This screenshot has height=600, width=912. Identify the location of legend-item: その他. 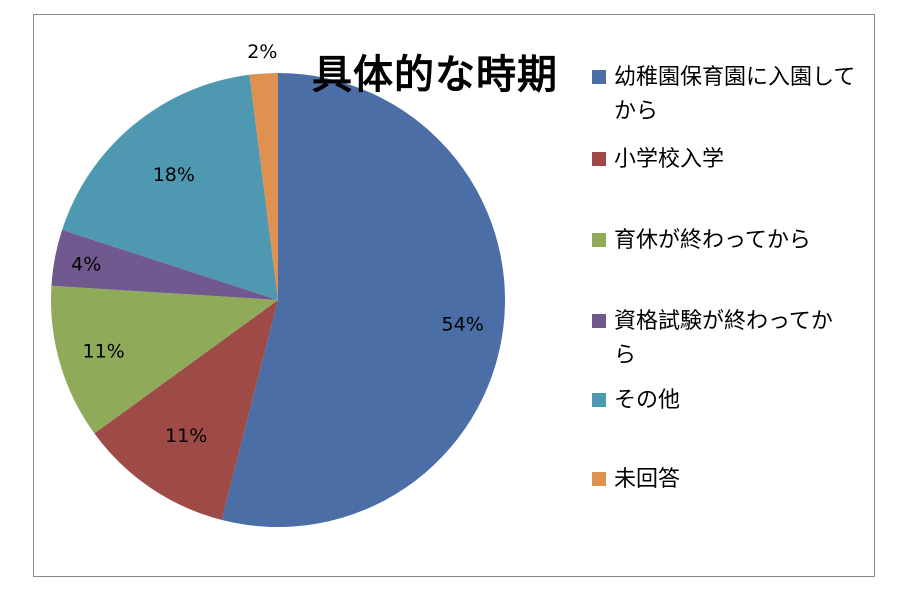
(728, 401).